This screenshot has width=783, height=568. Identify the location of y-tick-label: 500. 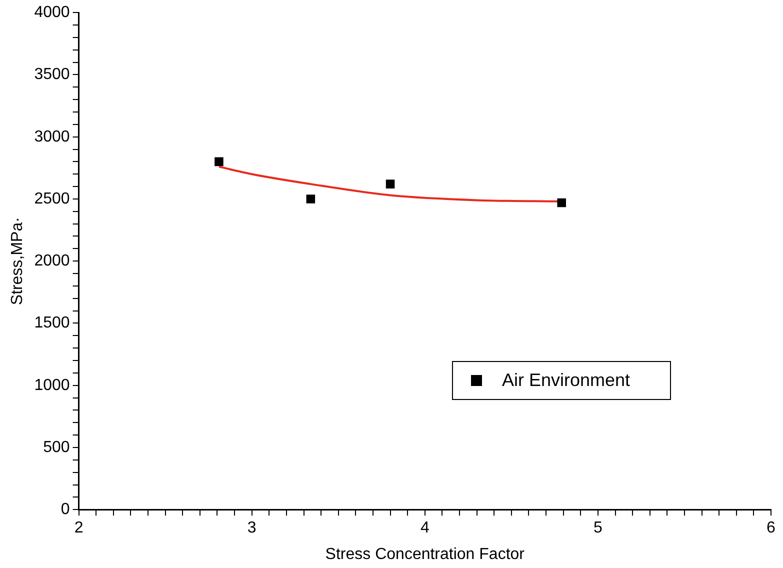
(56, 447).